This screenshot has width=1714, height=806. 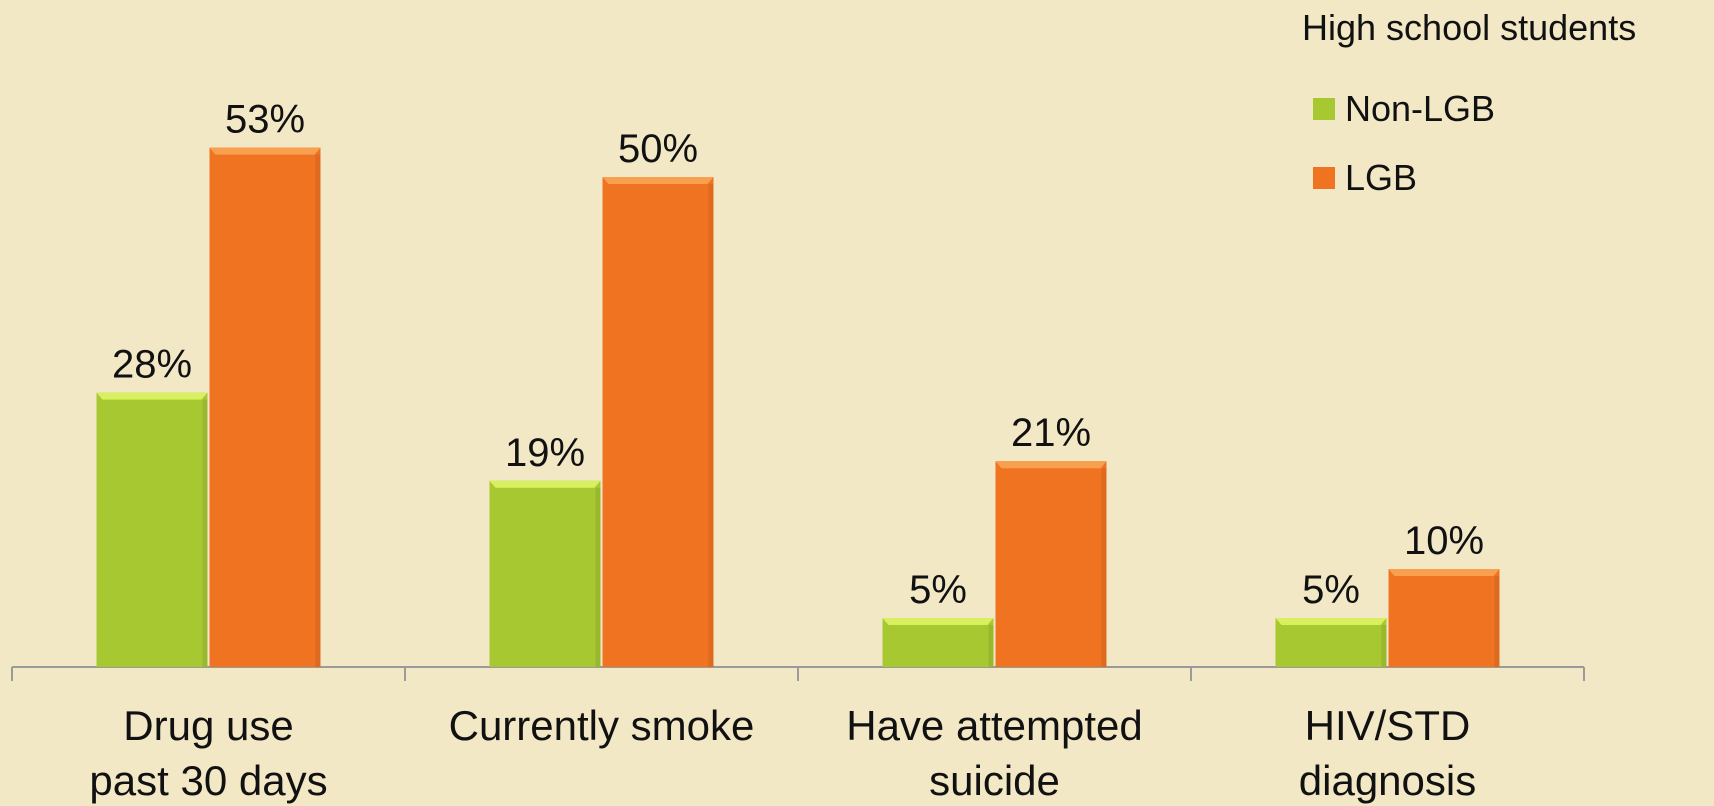 What do you see at coordinates (208, 725) in the screenshot?
I see `category-label: Drug use` at bounding box center [208, 725].